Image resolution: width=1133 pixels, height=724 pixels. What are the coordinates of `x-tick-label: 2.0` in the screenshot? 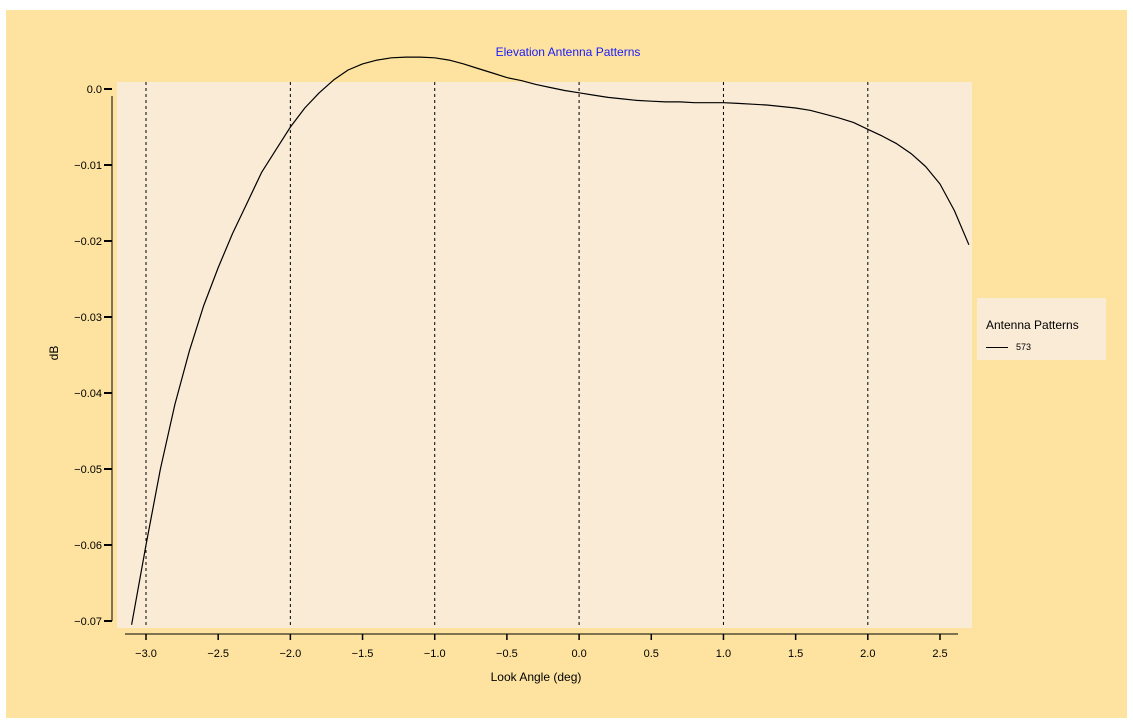 It's located at (867, 654).